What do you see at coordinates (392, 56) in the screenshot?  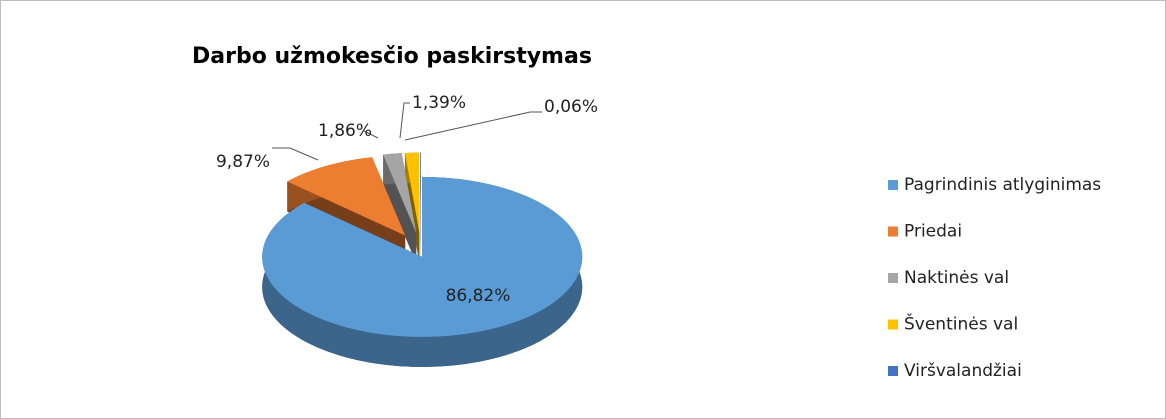 I see `chart-title: Darbo užmokesčio paskirstymas` at bounding box center [392, 56].